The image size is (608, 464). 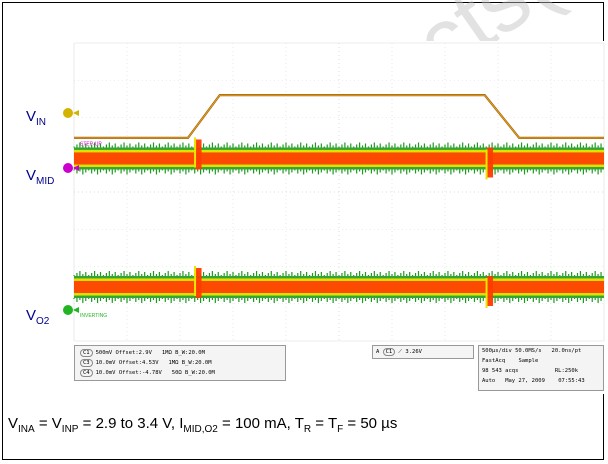 What do you see at coordinates (339, 158) in the screenshot?
I see `v-mid-band-red` at bounding box center [339, 158].